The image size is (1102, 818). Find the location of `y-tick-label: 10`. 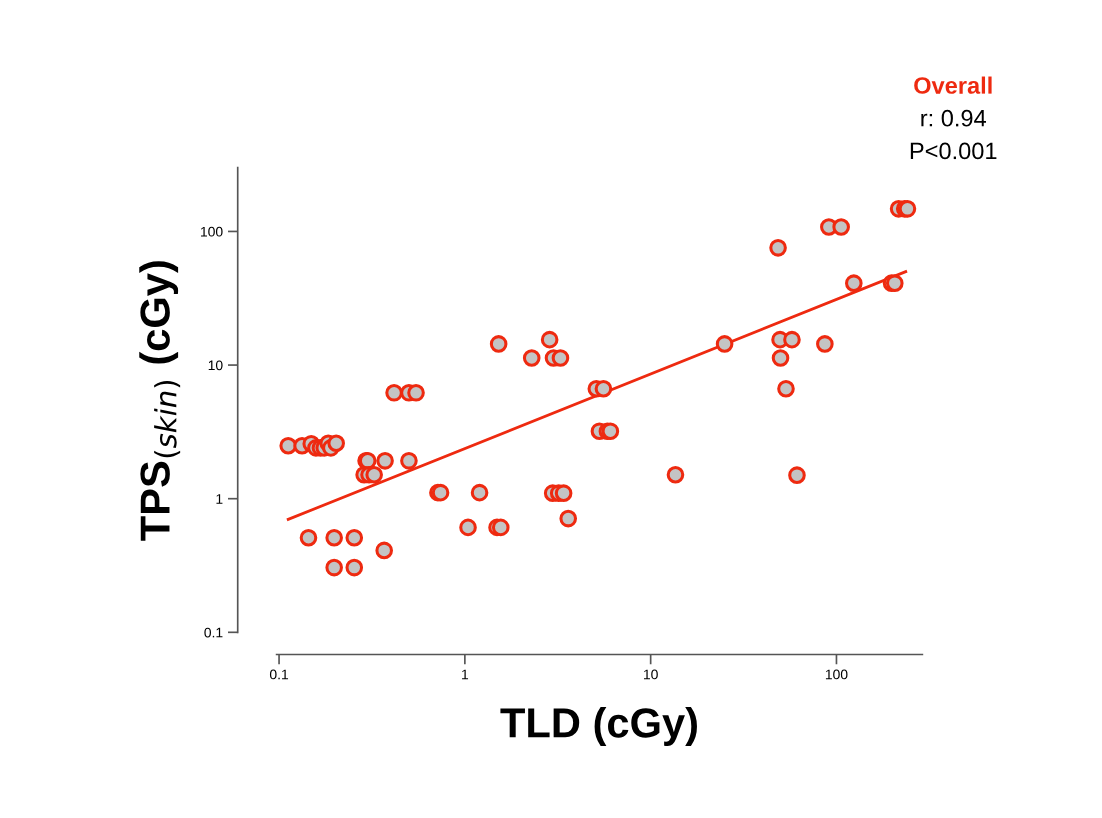

y-tick-label: 10 is located at coordinates (215, 365).